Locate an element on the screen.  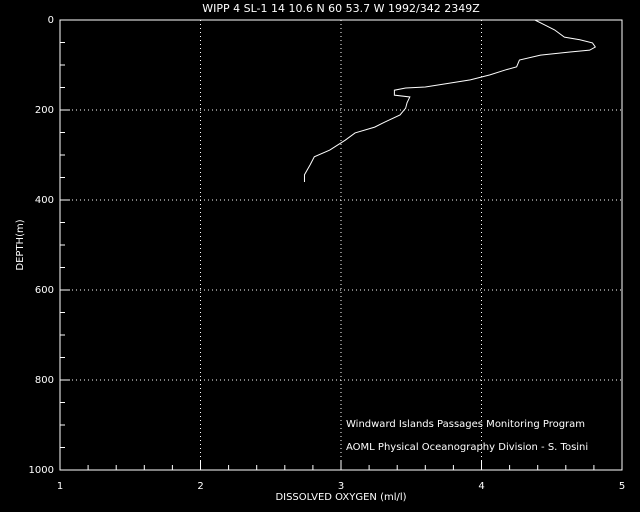
x-tick-label: 2 is located at coordinates (200, 486).